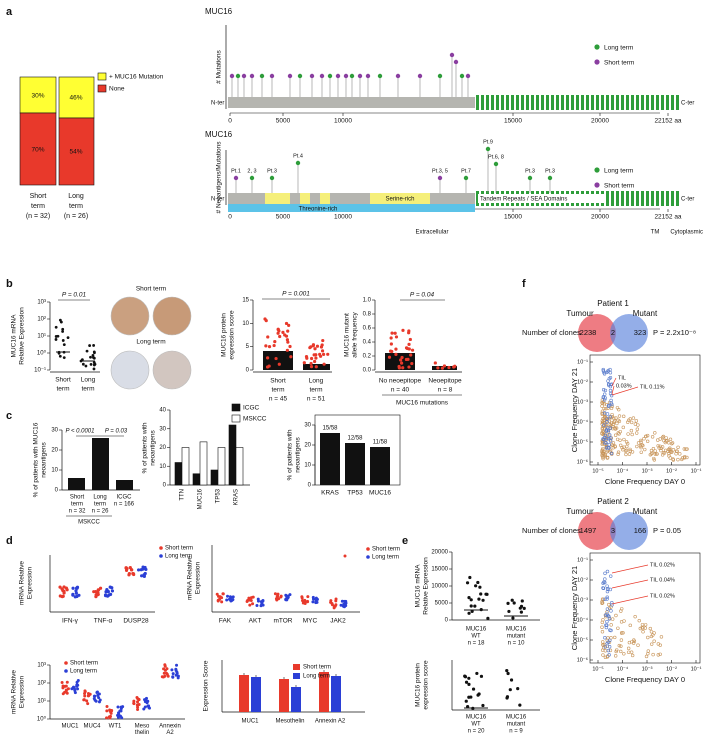  Describe the element at coordinates (44, 460) in the screenshot. I see `axis-label: neoantigens` at that location.